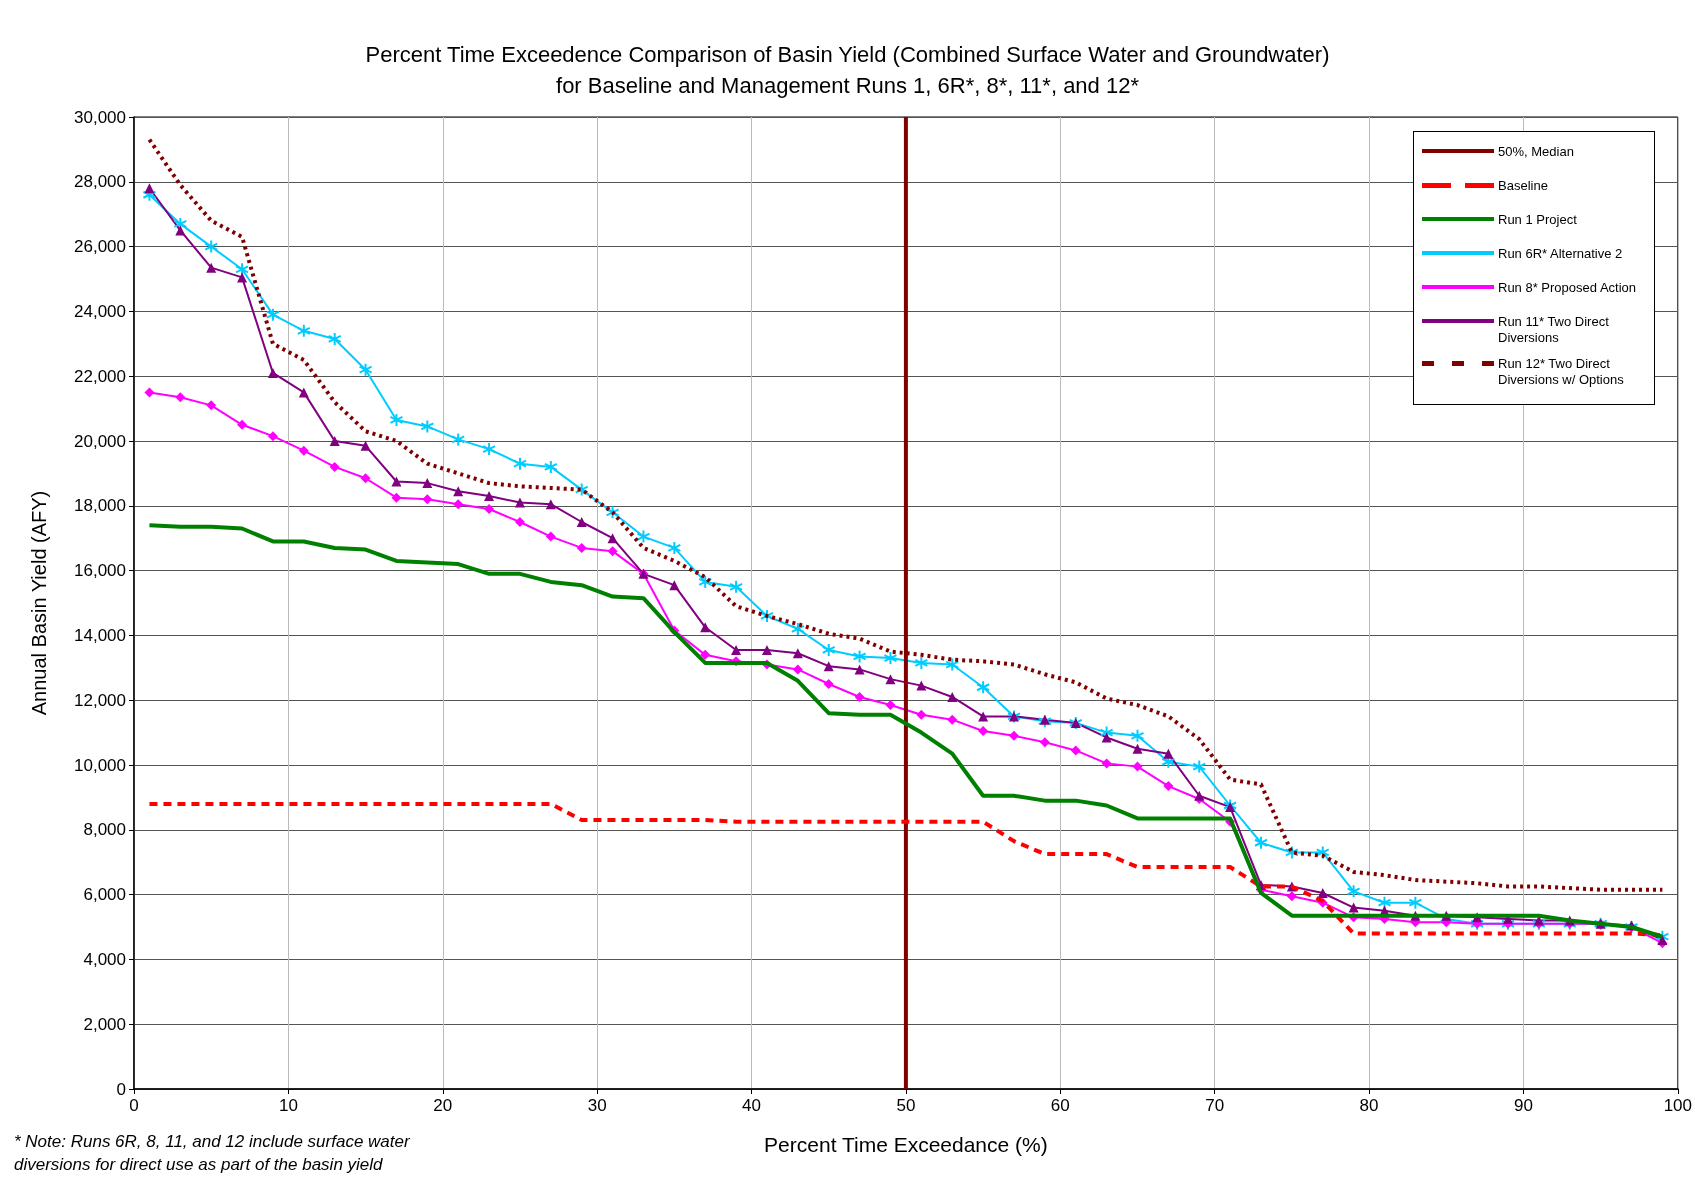 This screenshot has height=1189, width=1695. I want to click on x-tick-label: 60, so click(1060, 1105).